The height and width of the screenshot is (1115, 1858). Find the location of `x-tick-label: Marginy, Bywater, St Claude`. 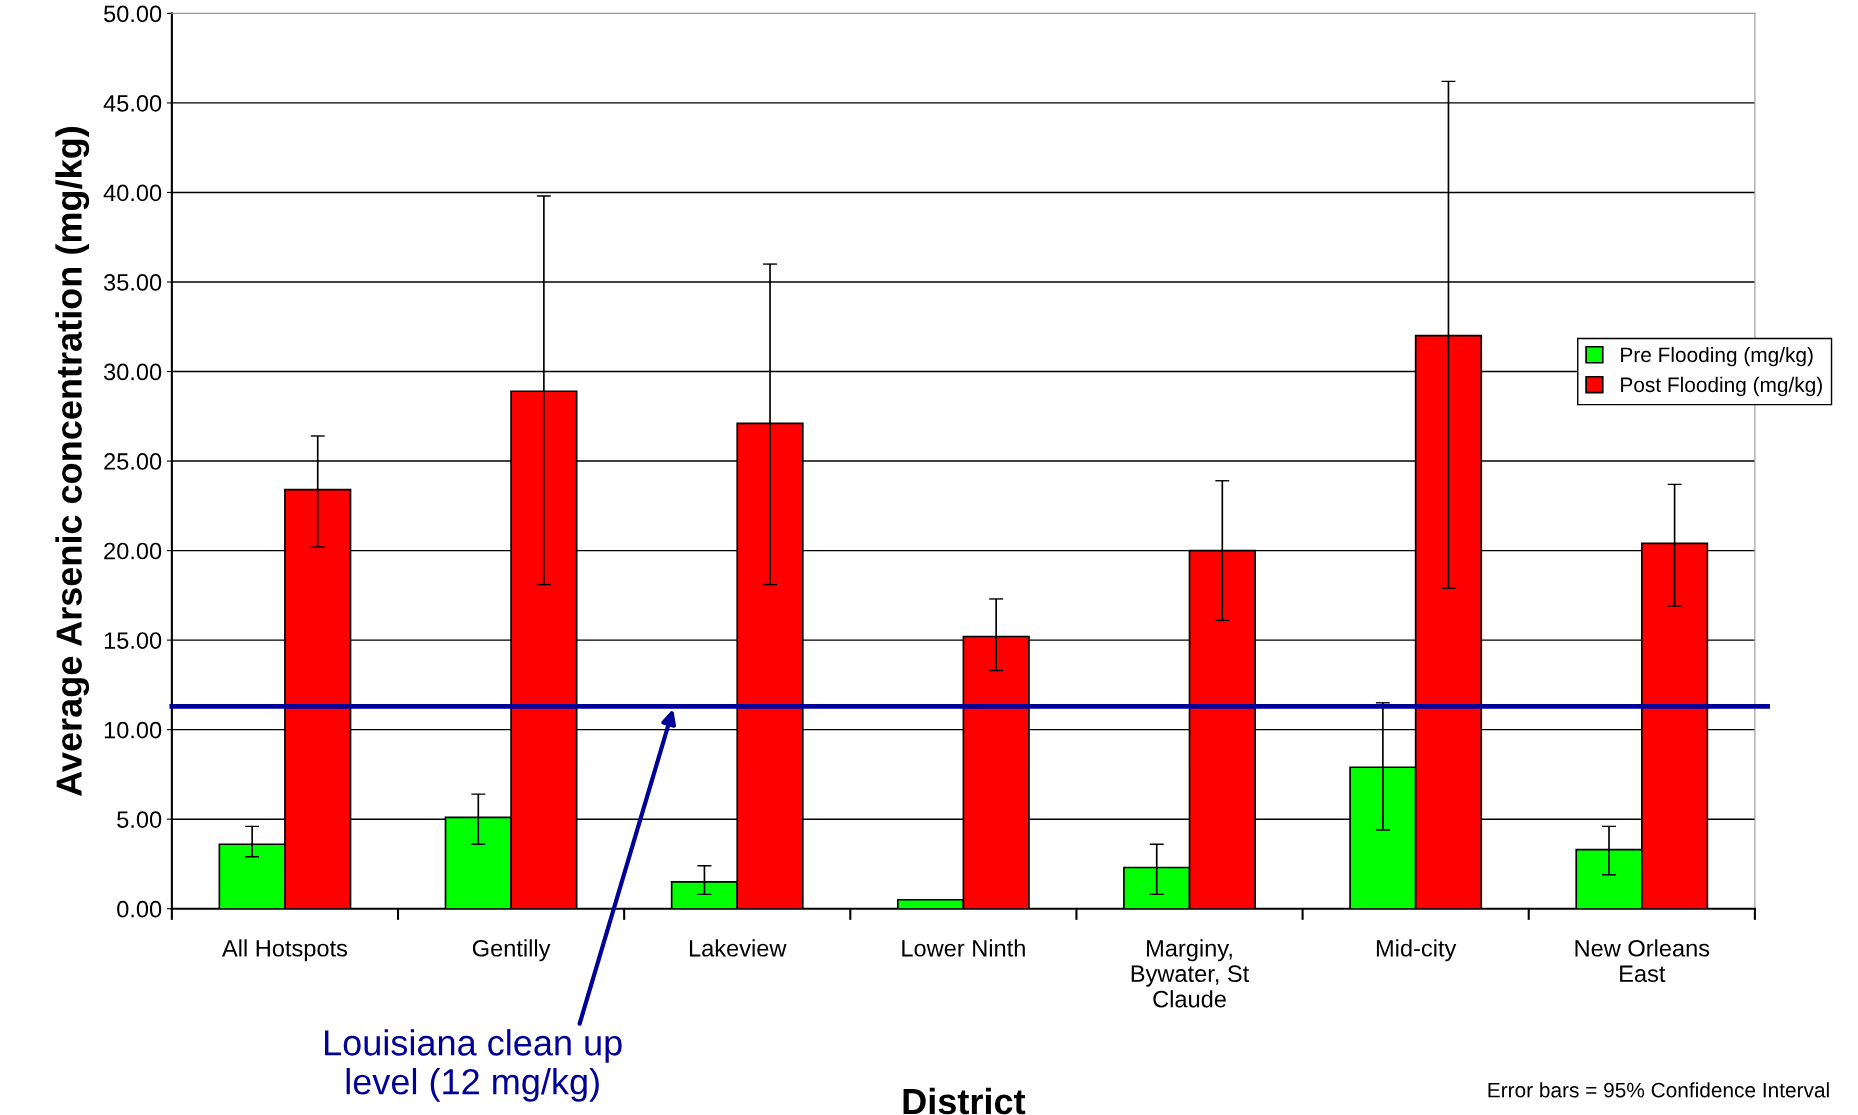

x-tick-label: Marginy, Bywater, St Claude is located at coordinates (1190, 973).